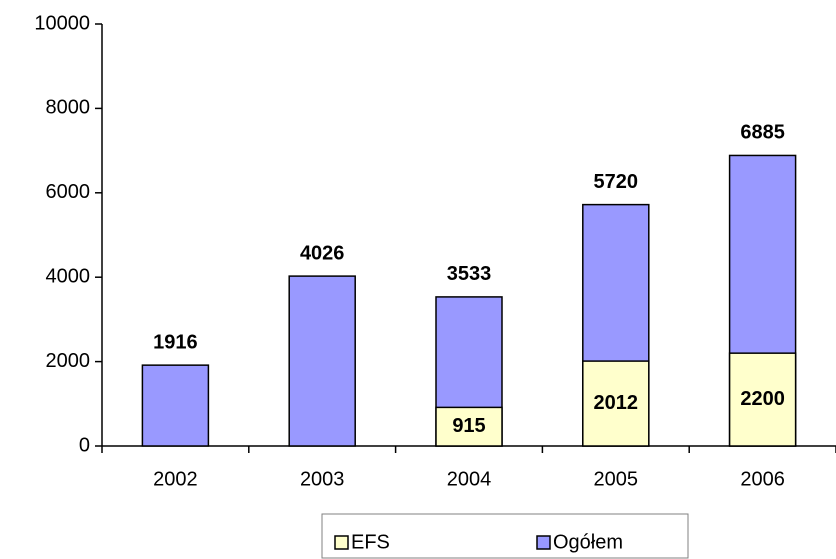  Describe the element at coordinates (762, 479) in the screenshot. I see `x-tick-label: 2006` at that location.